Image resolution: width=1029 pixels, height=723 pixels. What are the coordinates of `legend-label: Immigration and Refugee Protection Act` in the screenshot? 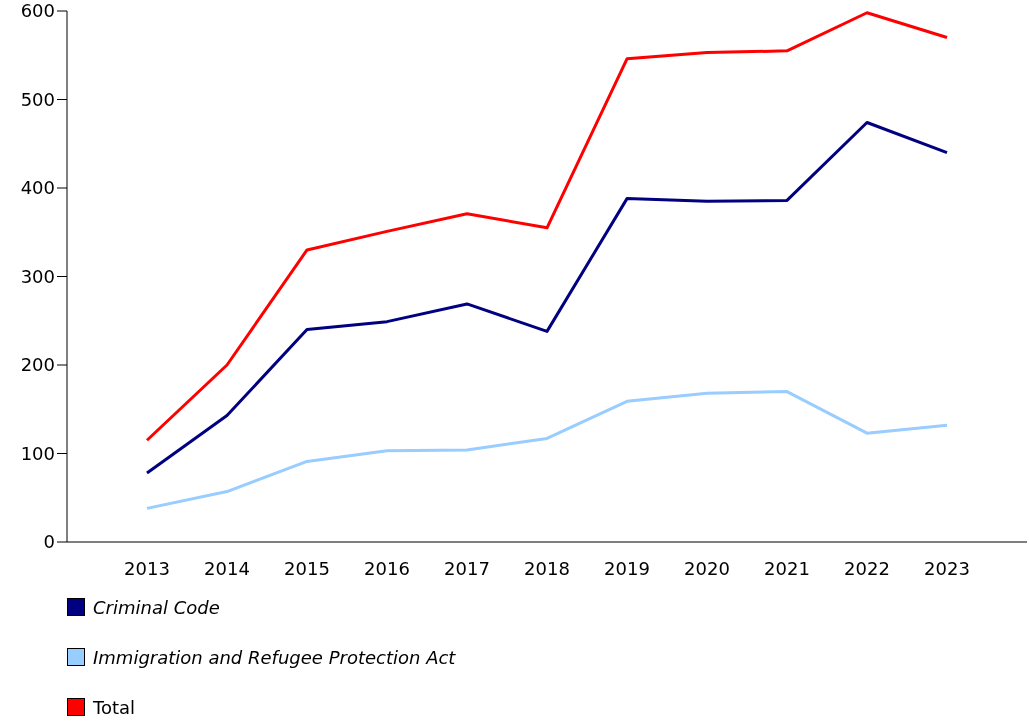 It's located at (274, 657).